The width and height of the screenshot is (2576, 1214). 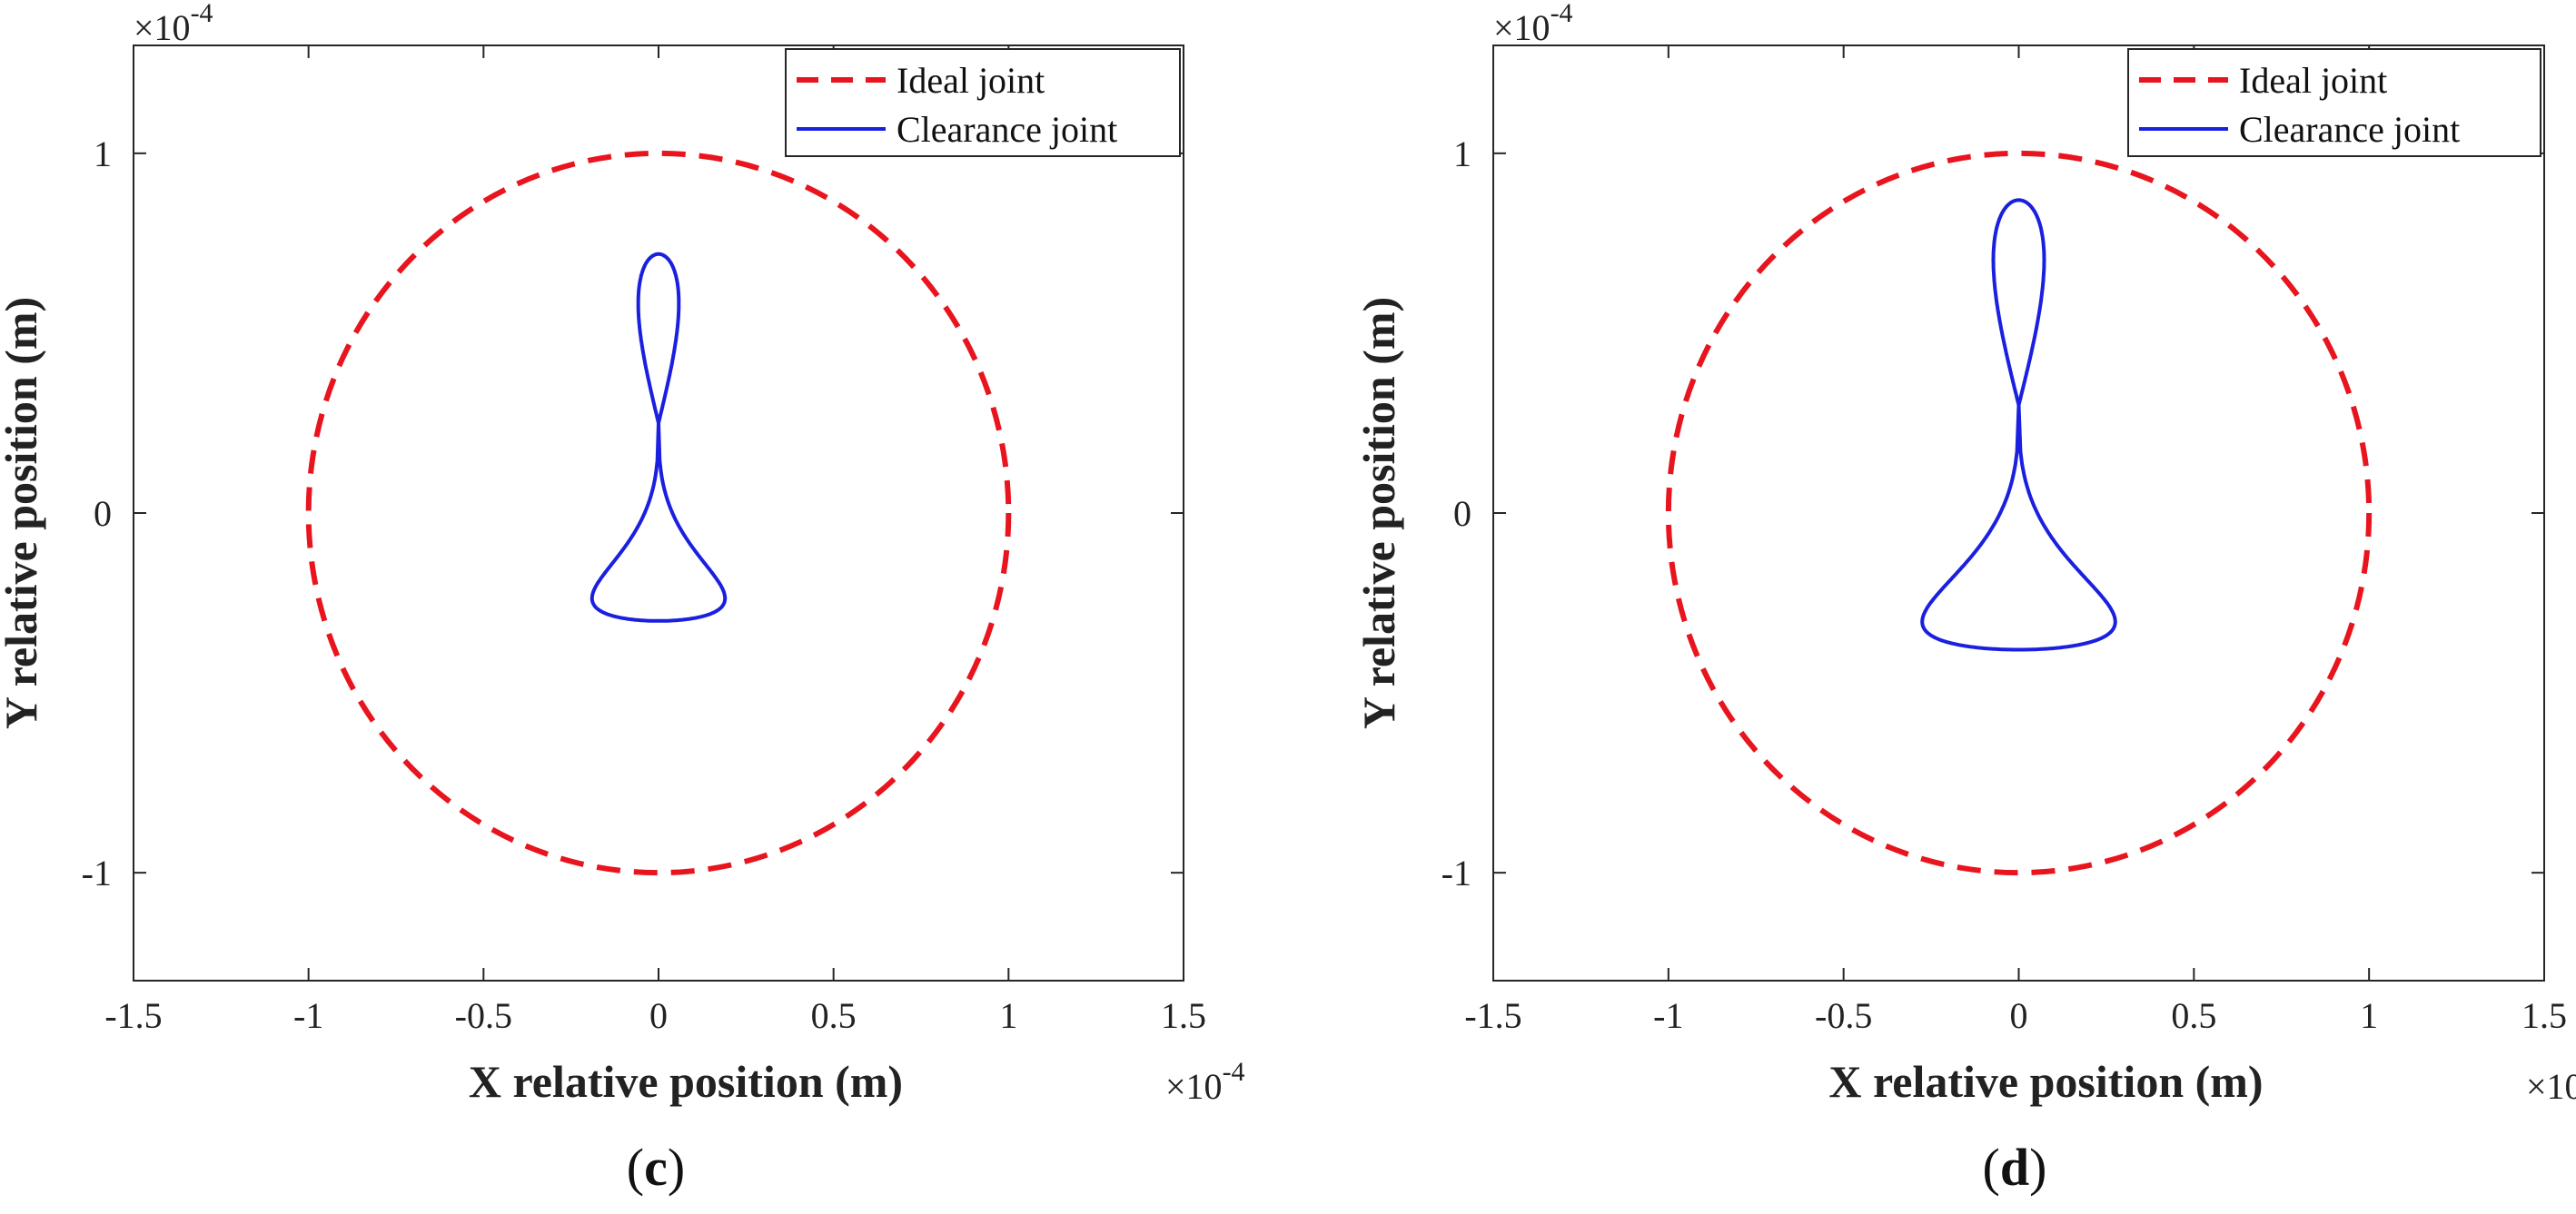 I want to click on panel-label: (d), so click(x=2015, y=1167).